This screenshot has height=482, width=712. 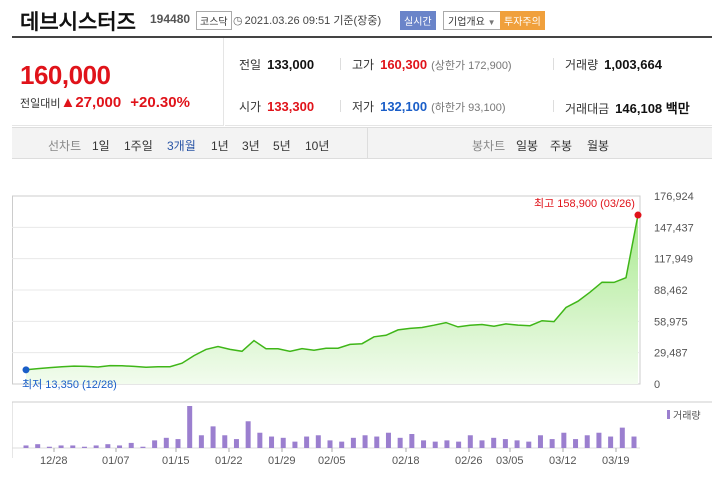 What do you see at coordinates (527, 146) in the screenshot?
I see `candle-daily: 일봉` at bounding box center [527, 146].